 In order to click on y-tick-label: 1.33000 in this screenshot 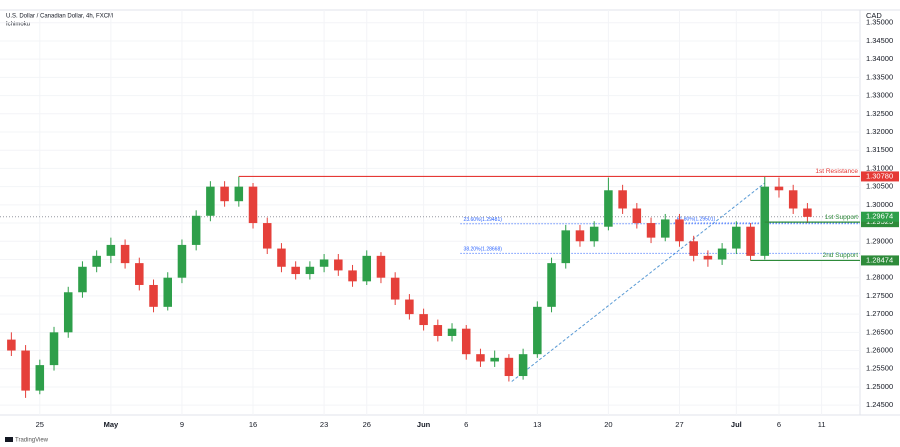, I will do `click(879, 95)`.